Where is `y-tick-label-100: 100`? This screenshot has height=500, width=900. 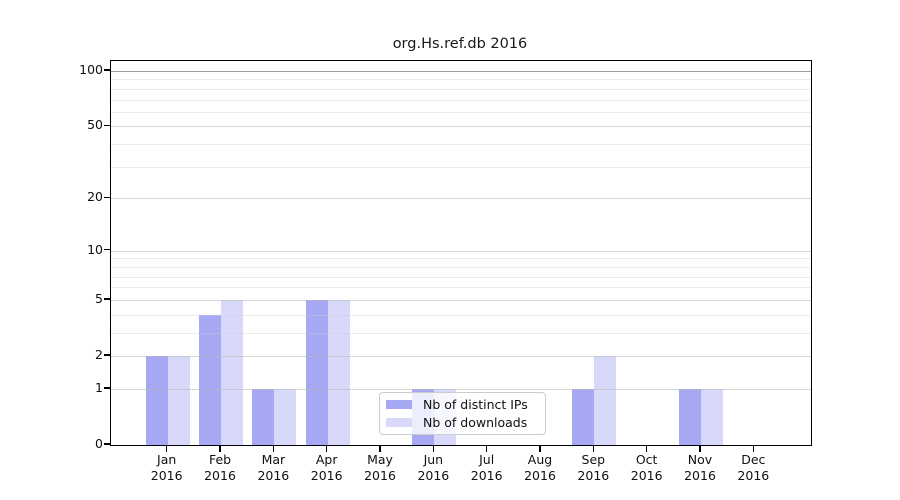
y-tick-label-100: 100 is located at coordinates (91, 69).